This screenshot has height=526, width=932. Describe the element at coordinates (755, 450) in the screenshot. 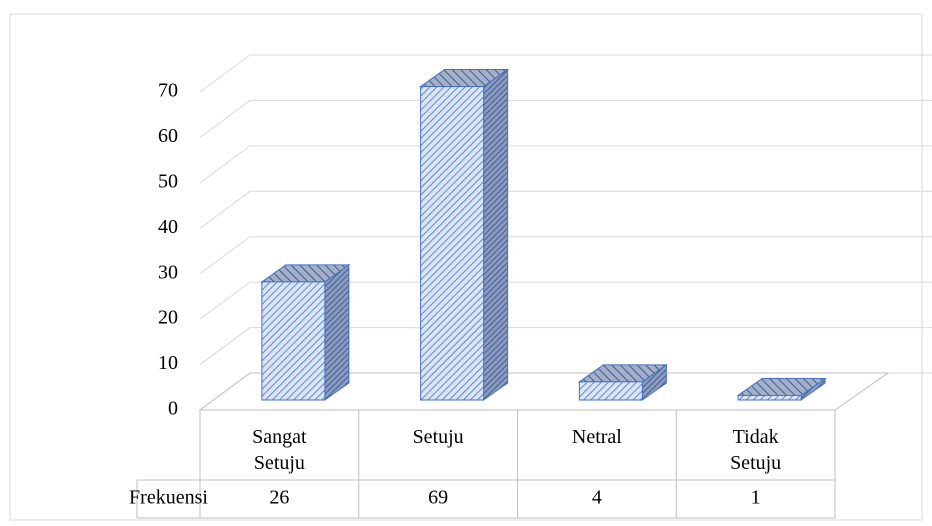

I see `x-tick-label: Tidak Setuju` at that location.